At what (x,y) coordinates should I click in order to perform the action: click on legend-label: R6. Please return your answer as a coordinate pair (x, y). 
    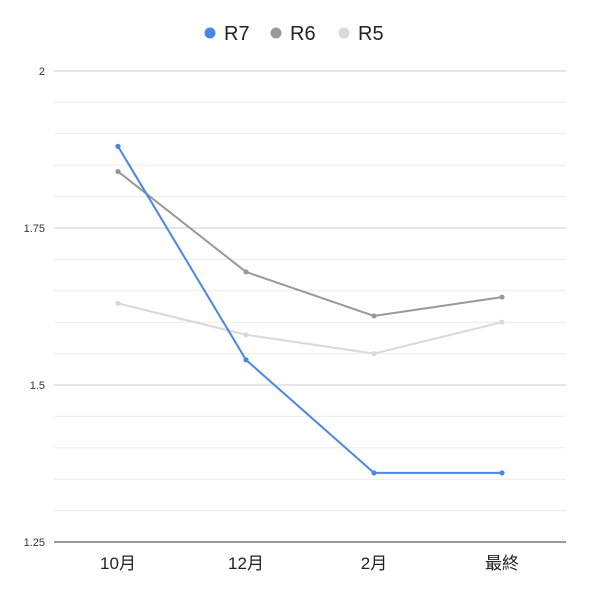
    Looking at the image, I should click on (303, 34).